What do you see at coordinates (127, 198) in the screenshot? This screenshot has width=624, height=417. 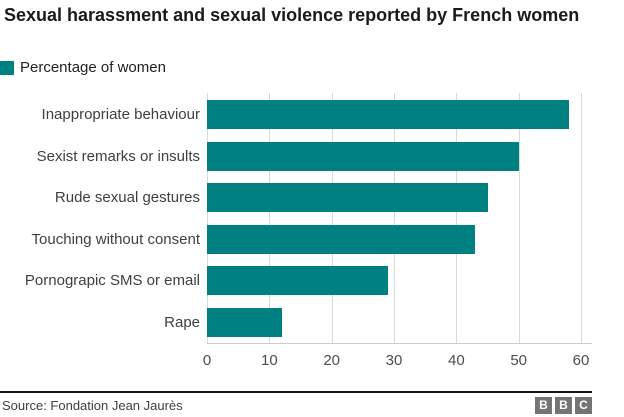 I see `category-label: Rude sexual gestures` at bounding box center [127, 198].